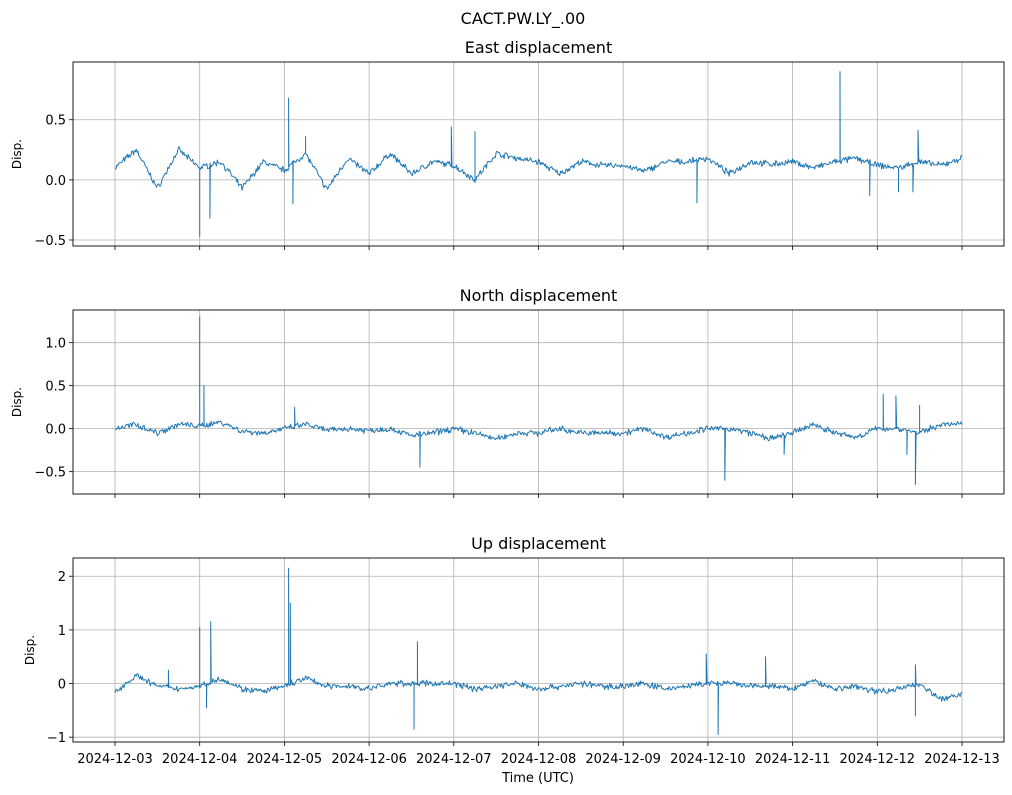 The width and height of the screenshot is (1012, 795). Describe the element at coordinates (539, 295) in the screenshot. I see `subplot-title: North displacement` at that location.